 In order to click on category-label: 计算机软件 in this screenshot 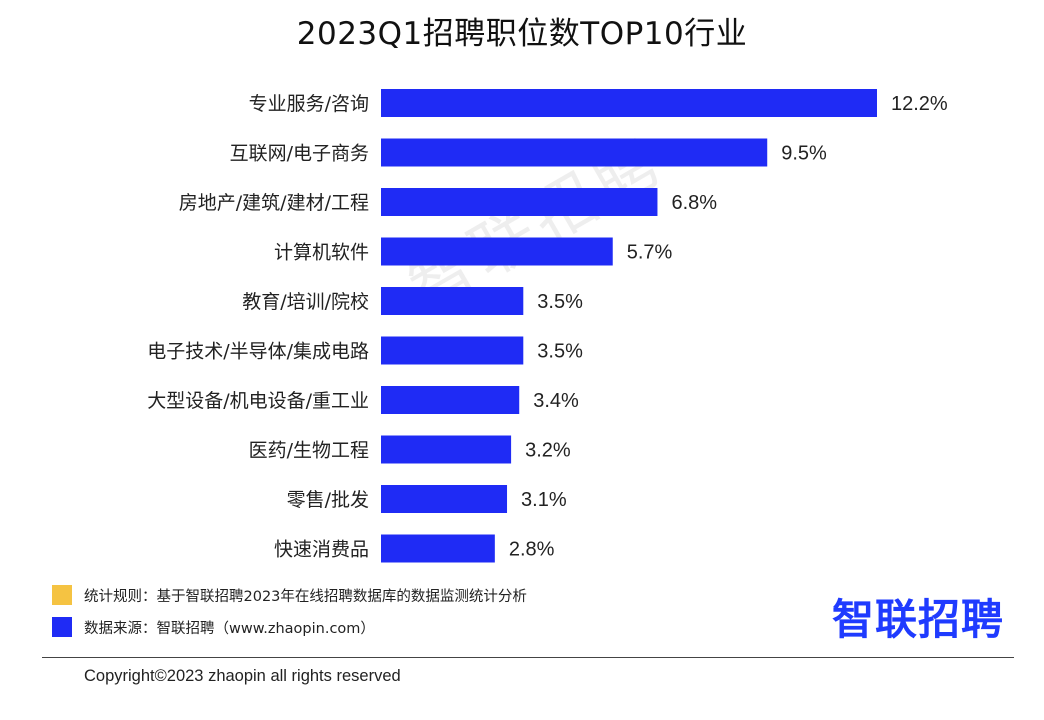, I will do `click(321, 253)`.